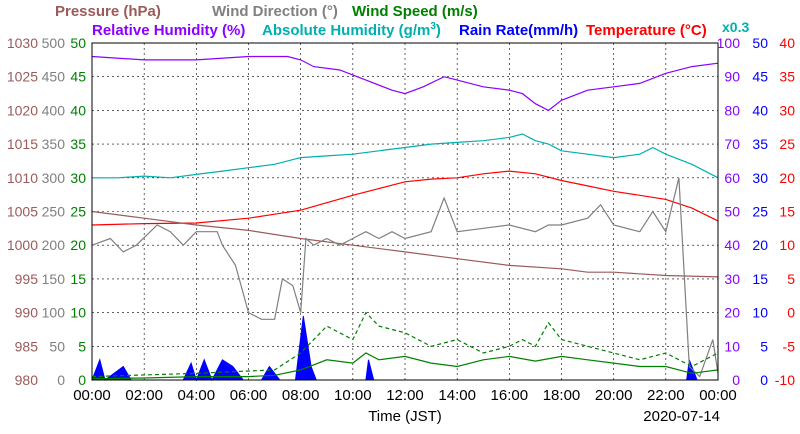 The height and width of the screenshot is (434, 800). What do you see at coordinates (78, 212) in the screenshot?
I see `wind_speed-tick-label: 25` at bounding box center [78, 212].